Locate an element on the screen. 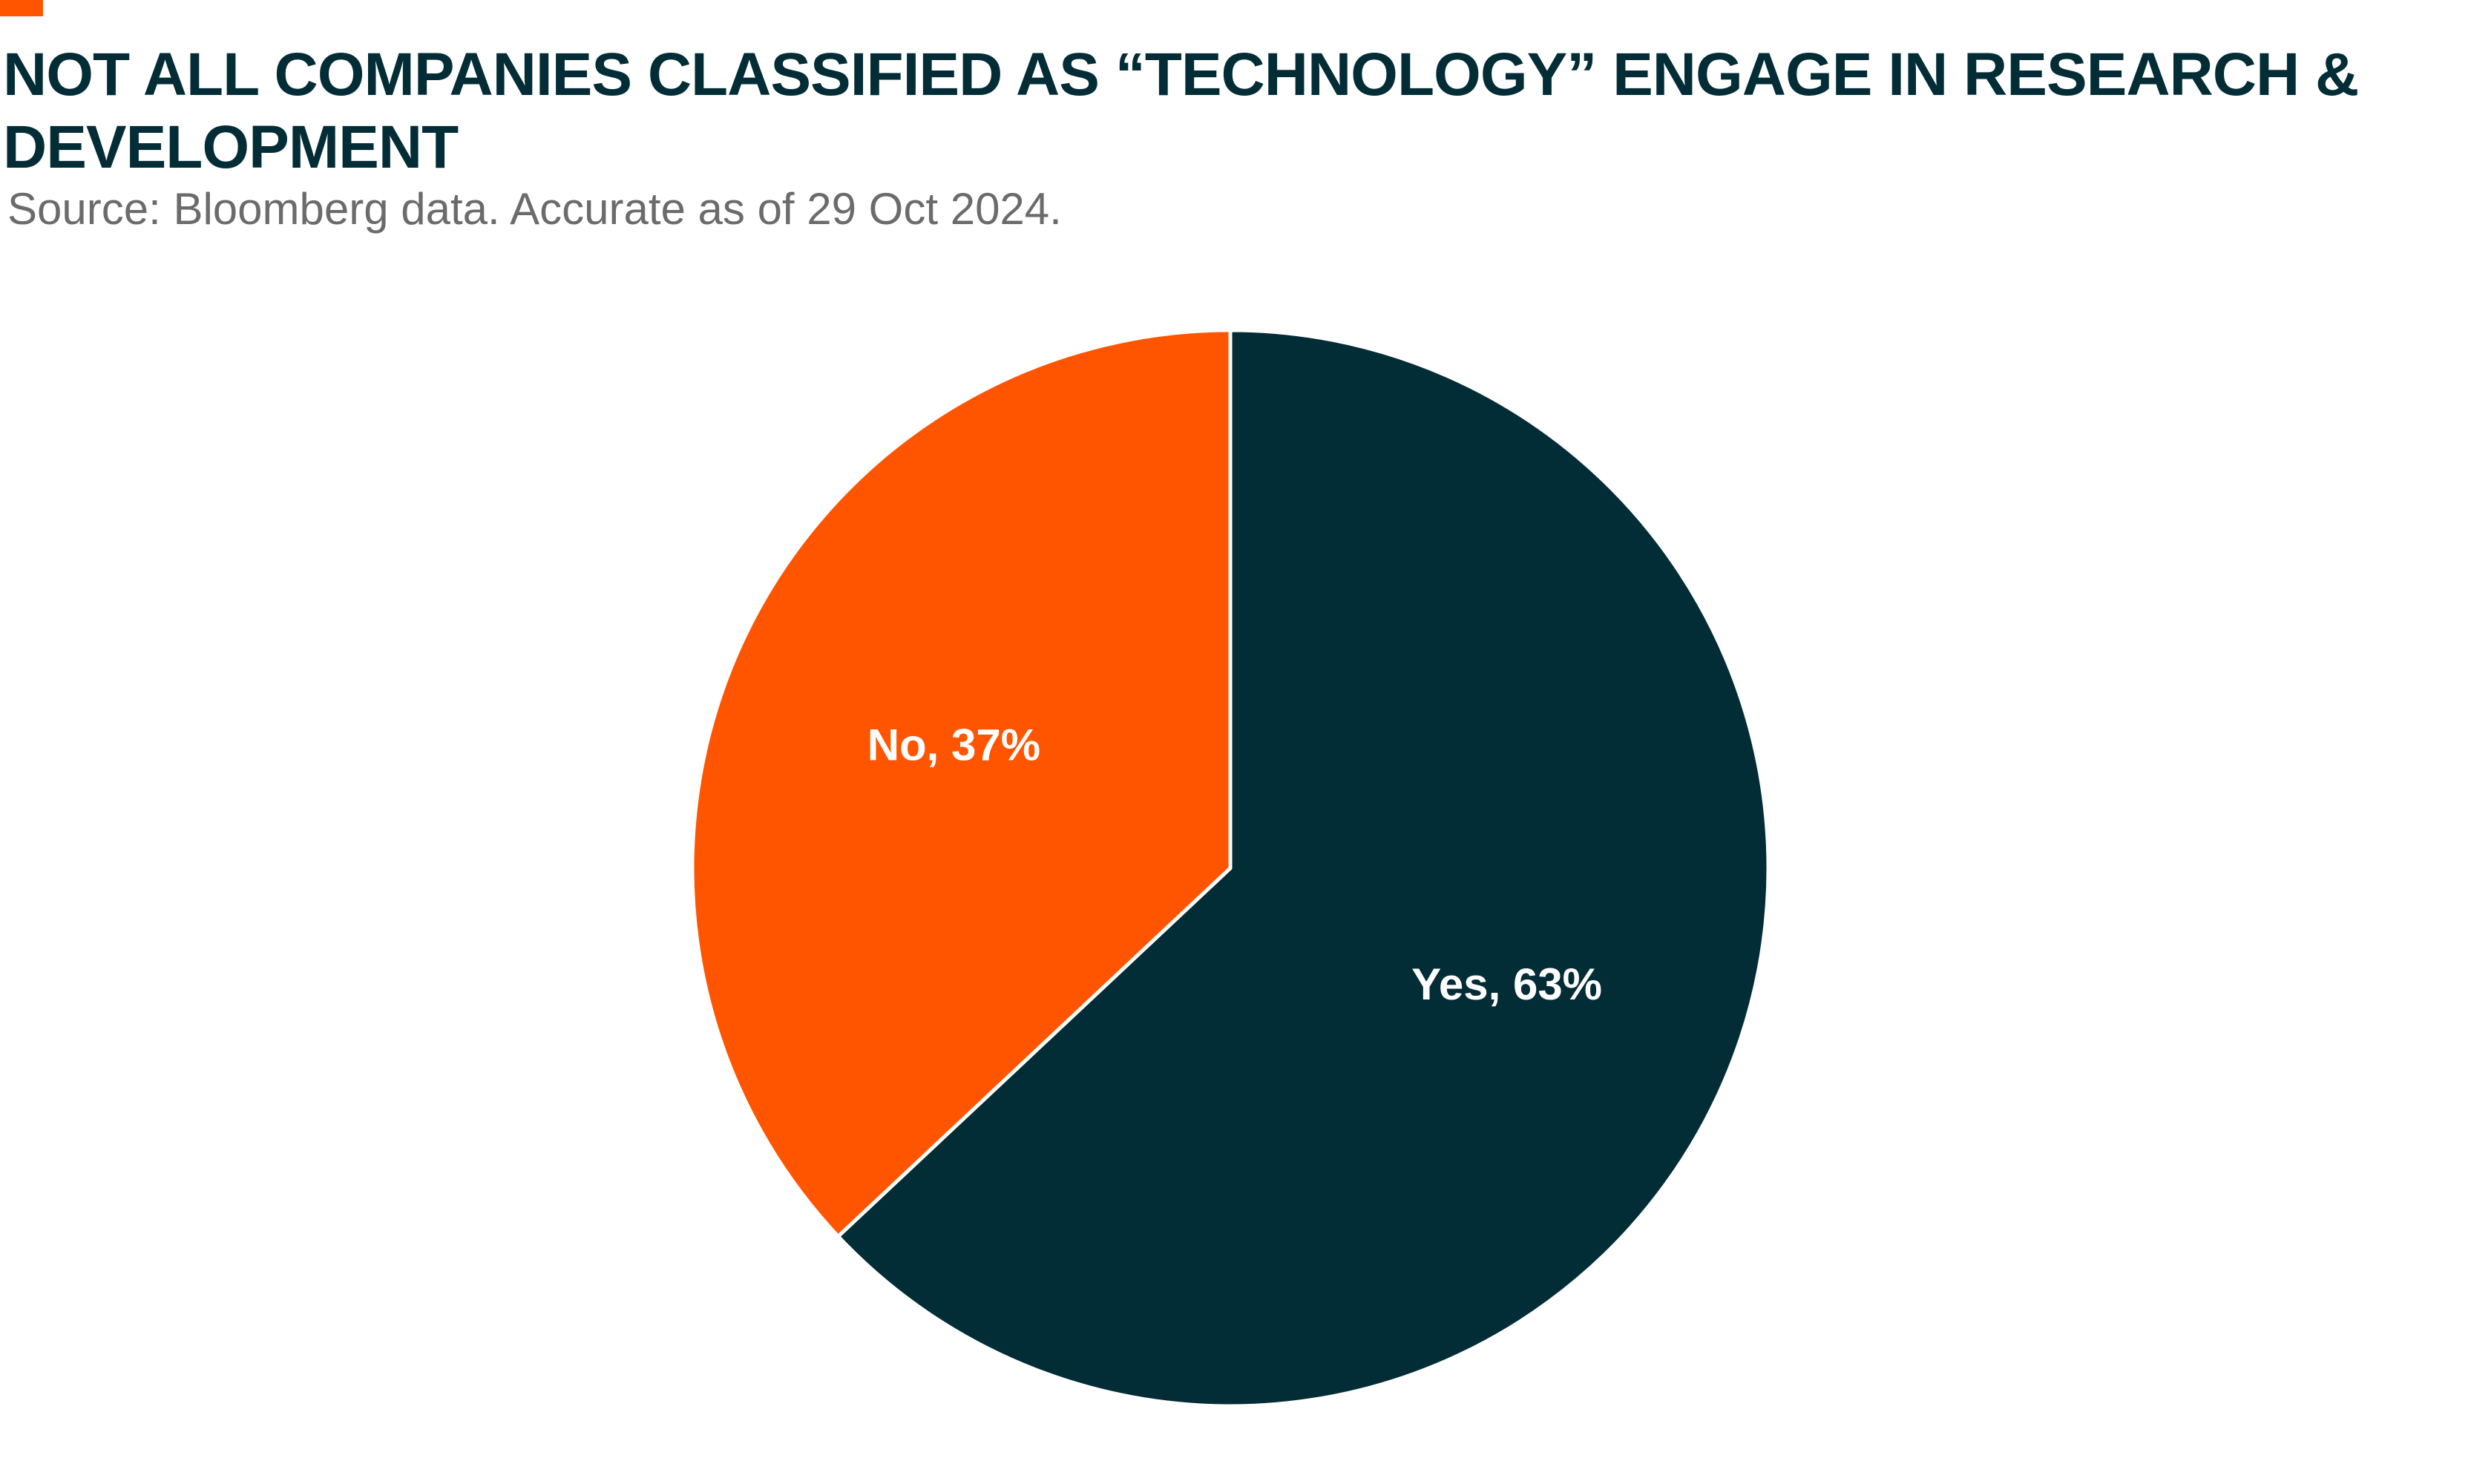  pie-data-label-yes: Yes, 63% is located at coordinates (1506, 984).